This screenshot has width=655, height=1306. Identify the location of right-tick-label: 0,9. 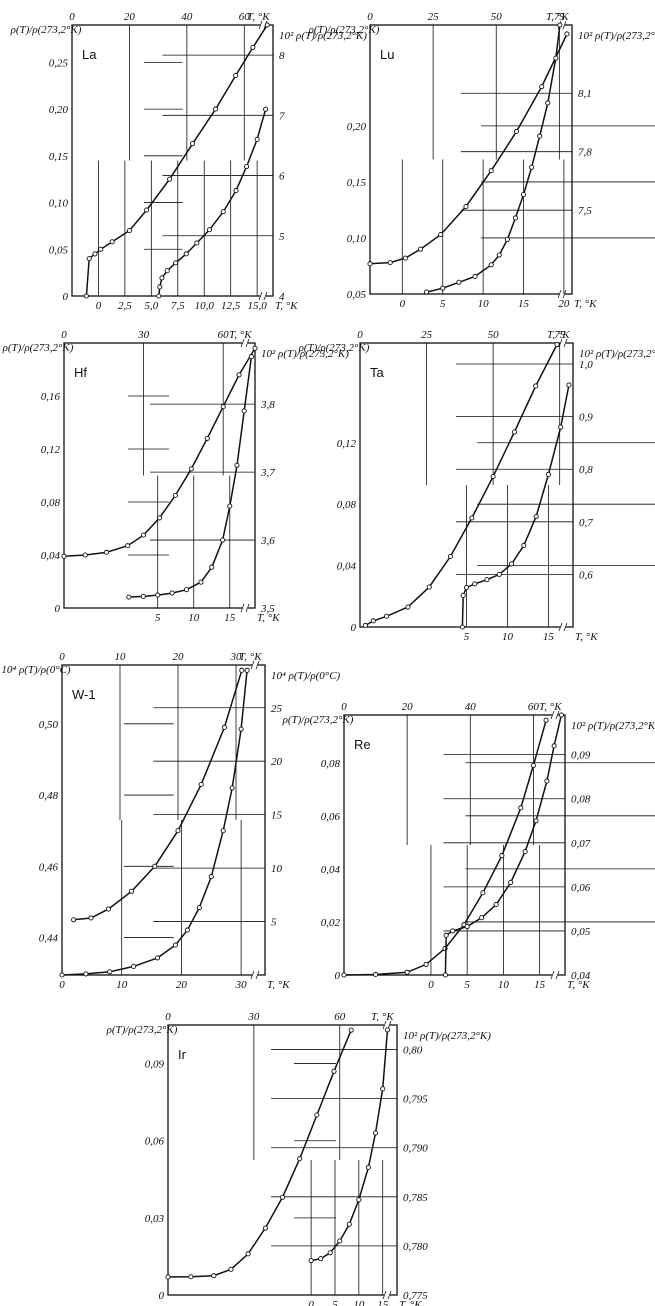
(586, 418).